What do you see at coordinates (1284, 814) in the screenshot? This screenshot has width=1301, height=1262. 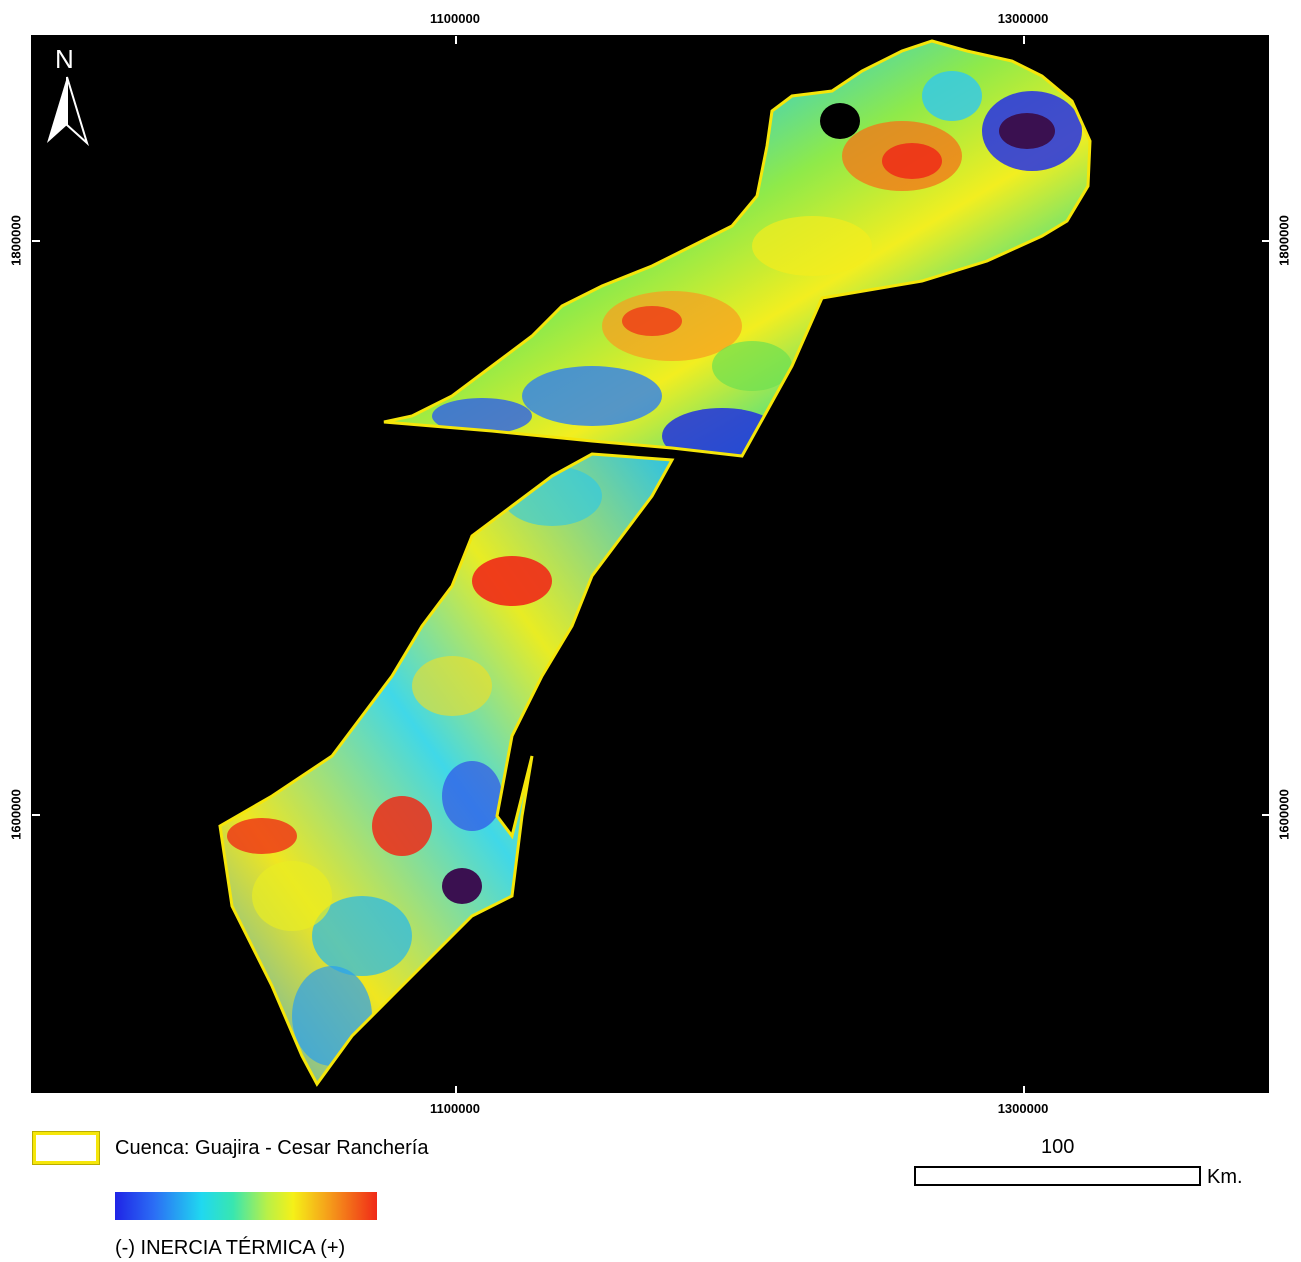 I see `y-tick-label-right-2: 1600000` at bounding box center [1284, 814].